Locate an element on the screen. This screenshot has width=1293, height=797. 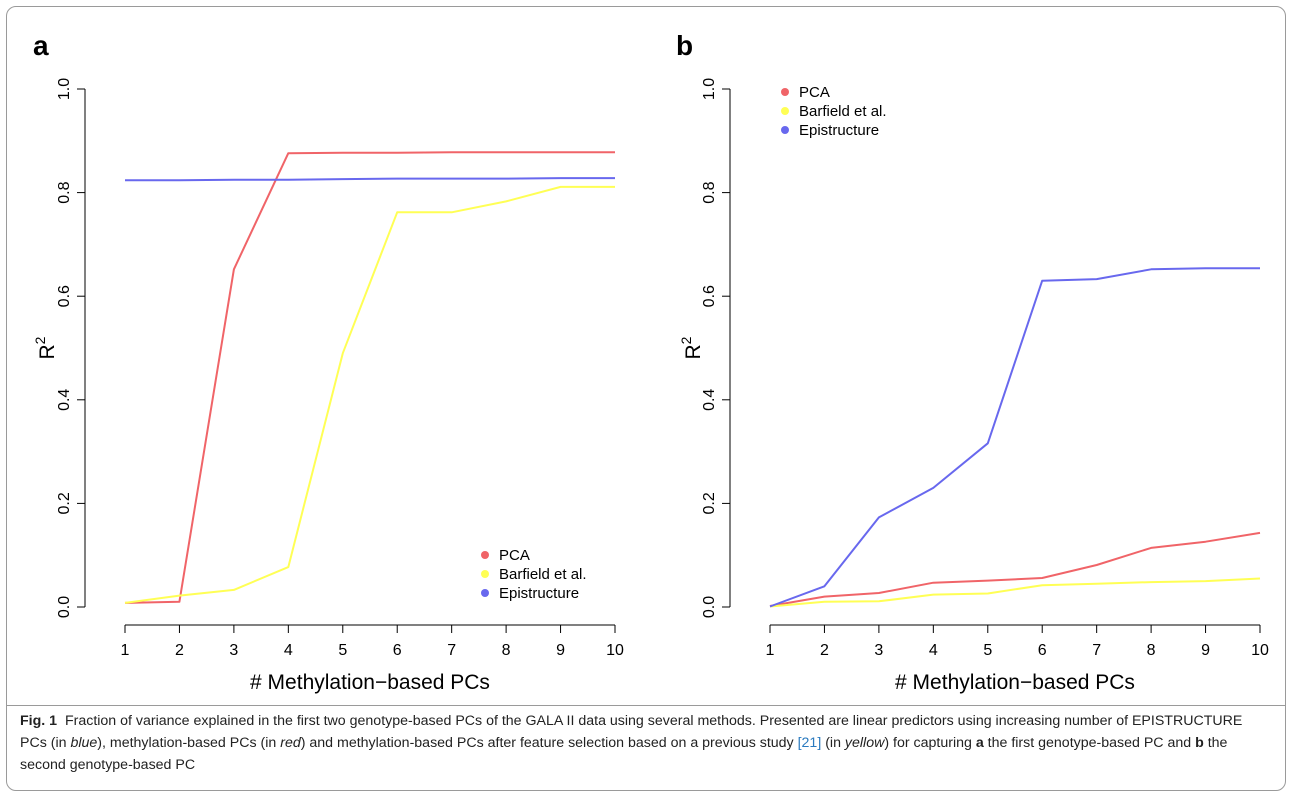
caption-text: the second genotype-based PC is located at coordinates (624, 754).